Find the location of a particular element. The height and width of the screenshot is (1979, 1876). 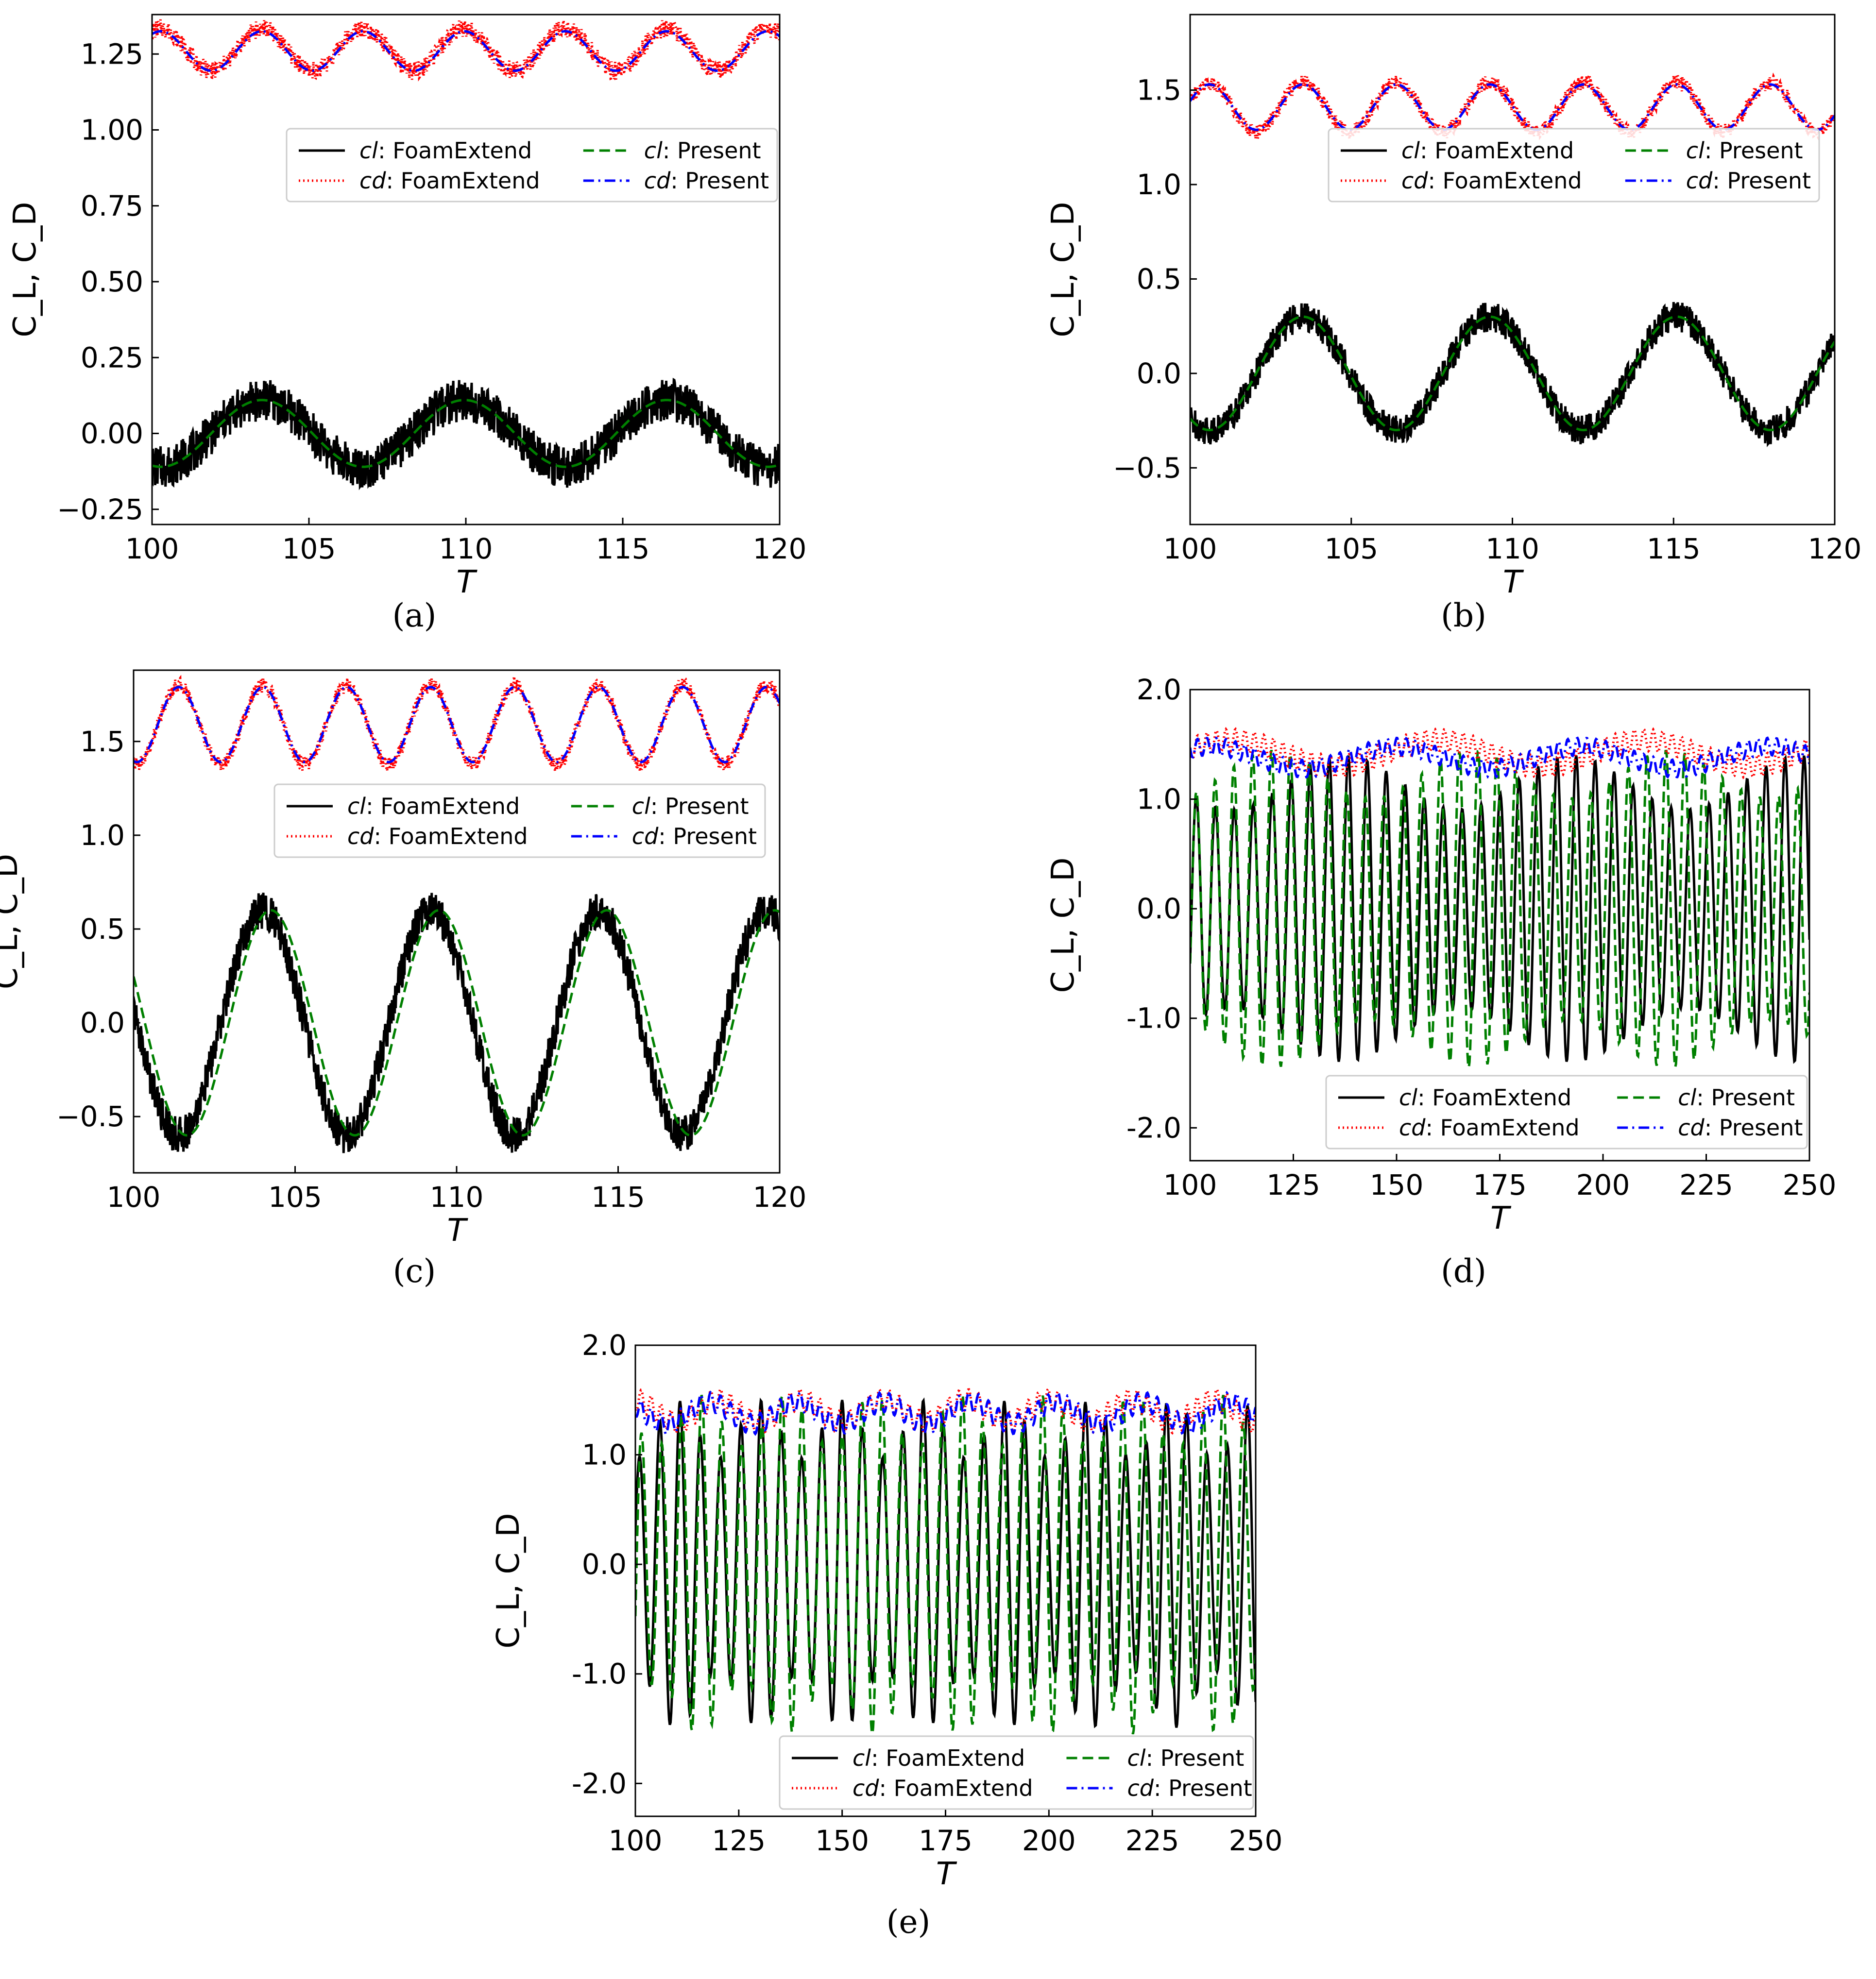

y-tick-label: −0.5 is located at coordinates (90, 1116).